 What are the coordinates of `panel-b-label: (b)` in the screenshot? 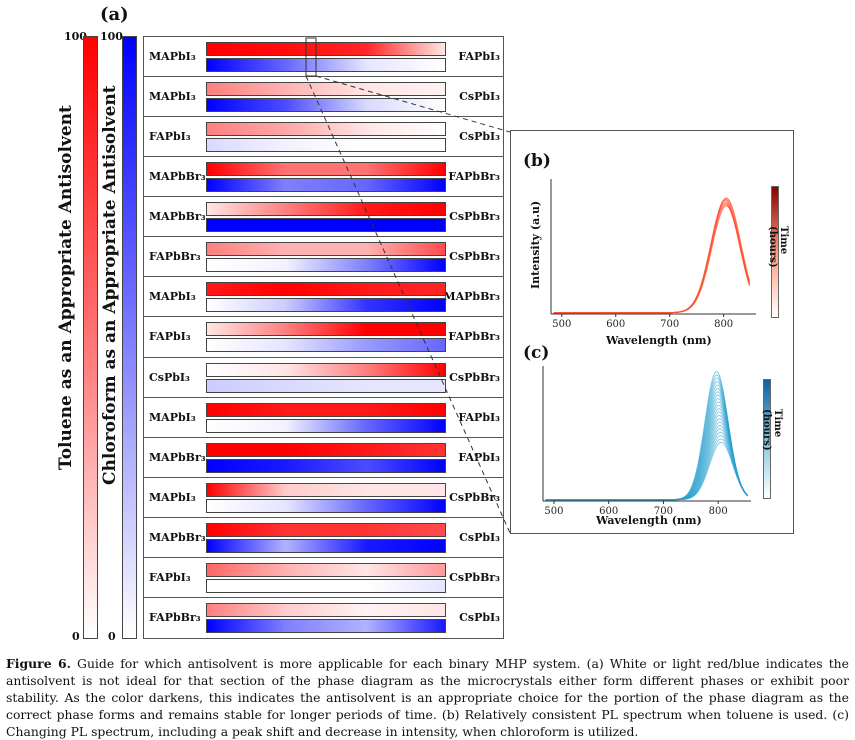 It's located at (537, 161).